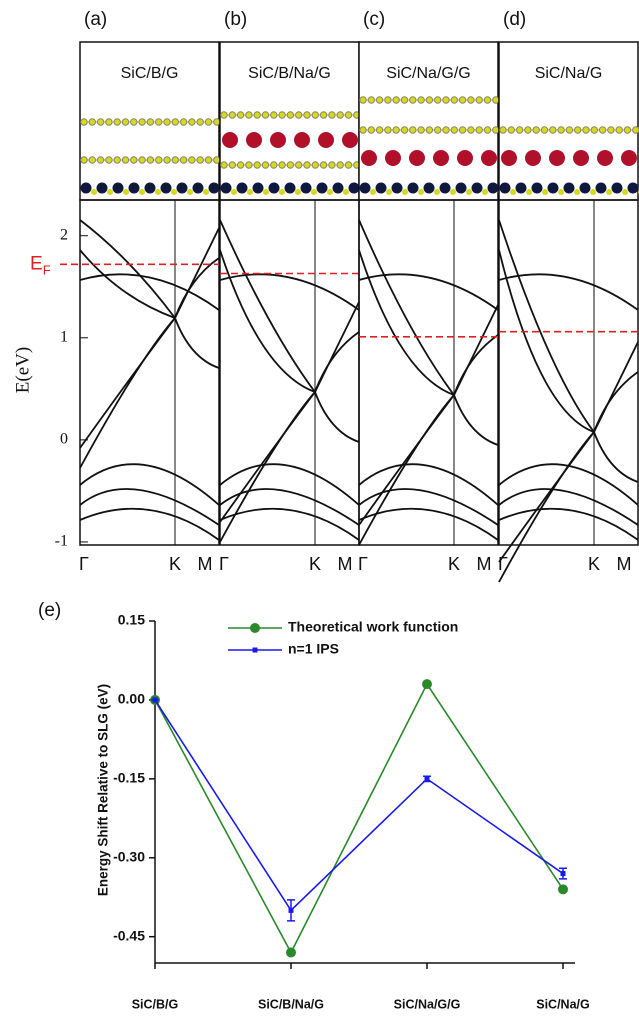  What do you see at coordinates (594, 564) in the screenshot?
I see `k-point-label: K` at bounding box center [594, 564].